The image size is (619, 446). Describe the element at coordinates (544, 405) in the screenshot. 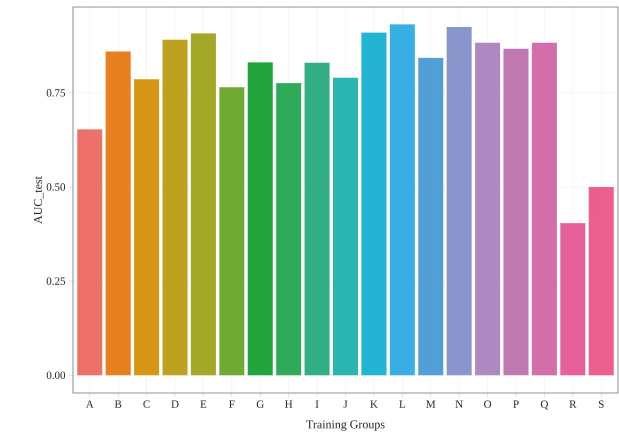

I see `x-tick-label: Q` at that location.